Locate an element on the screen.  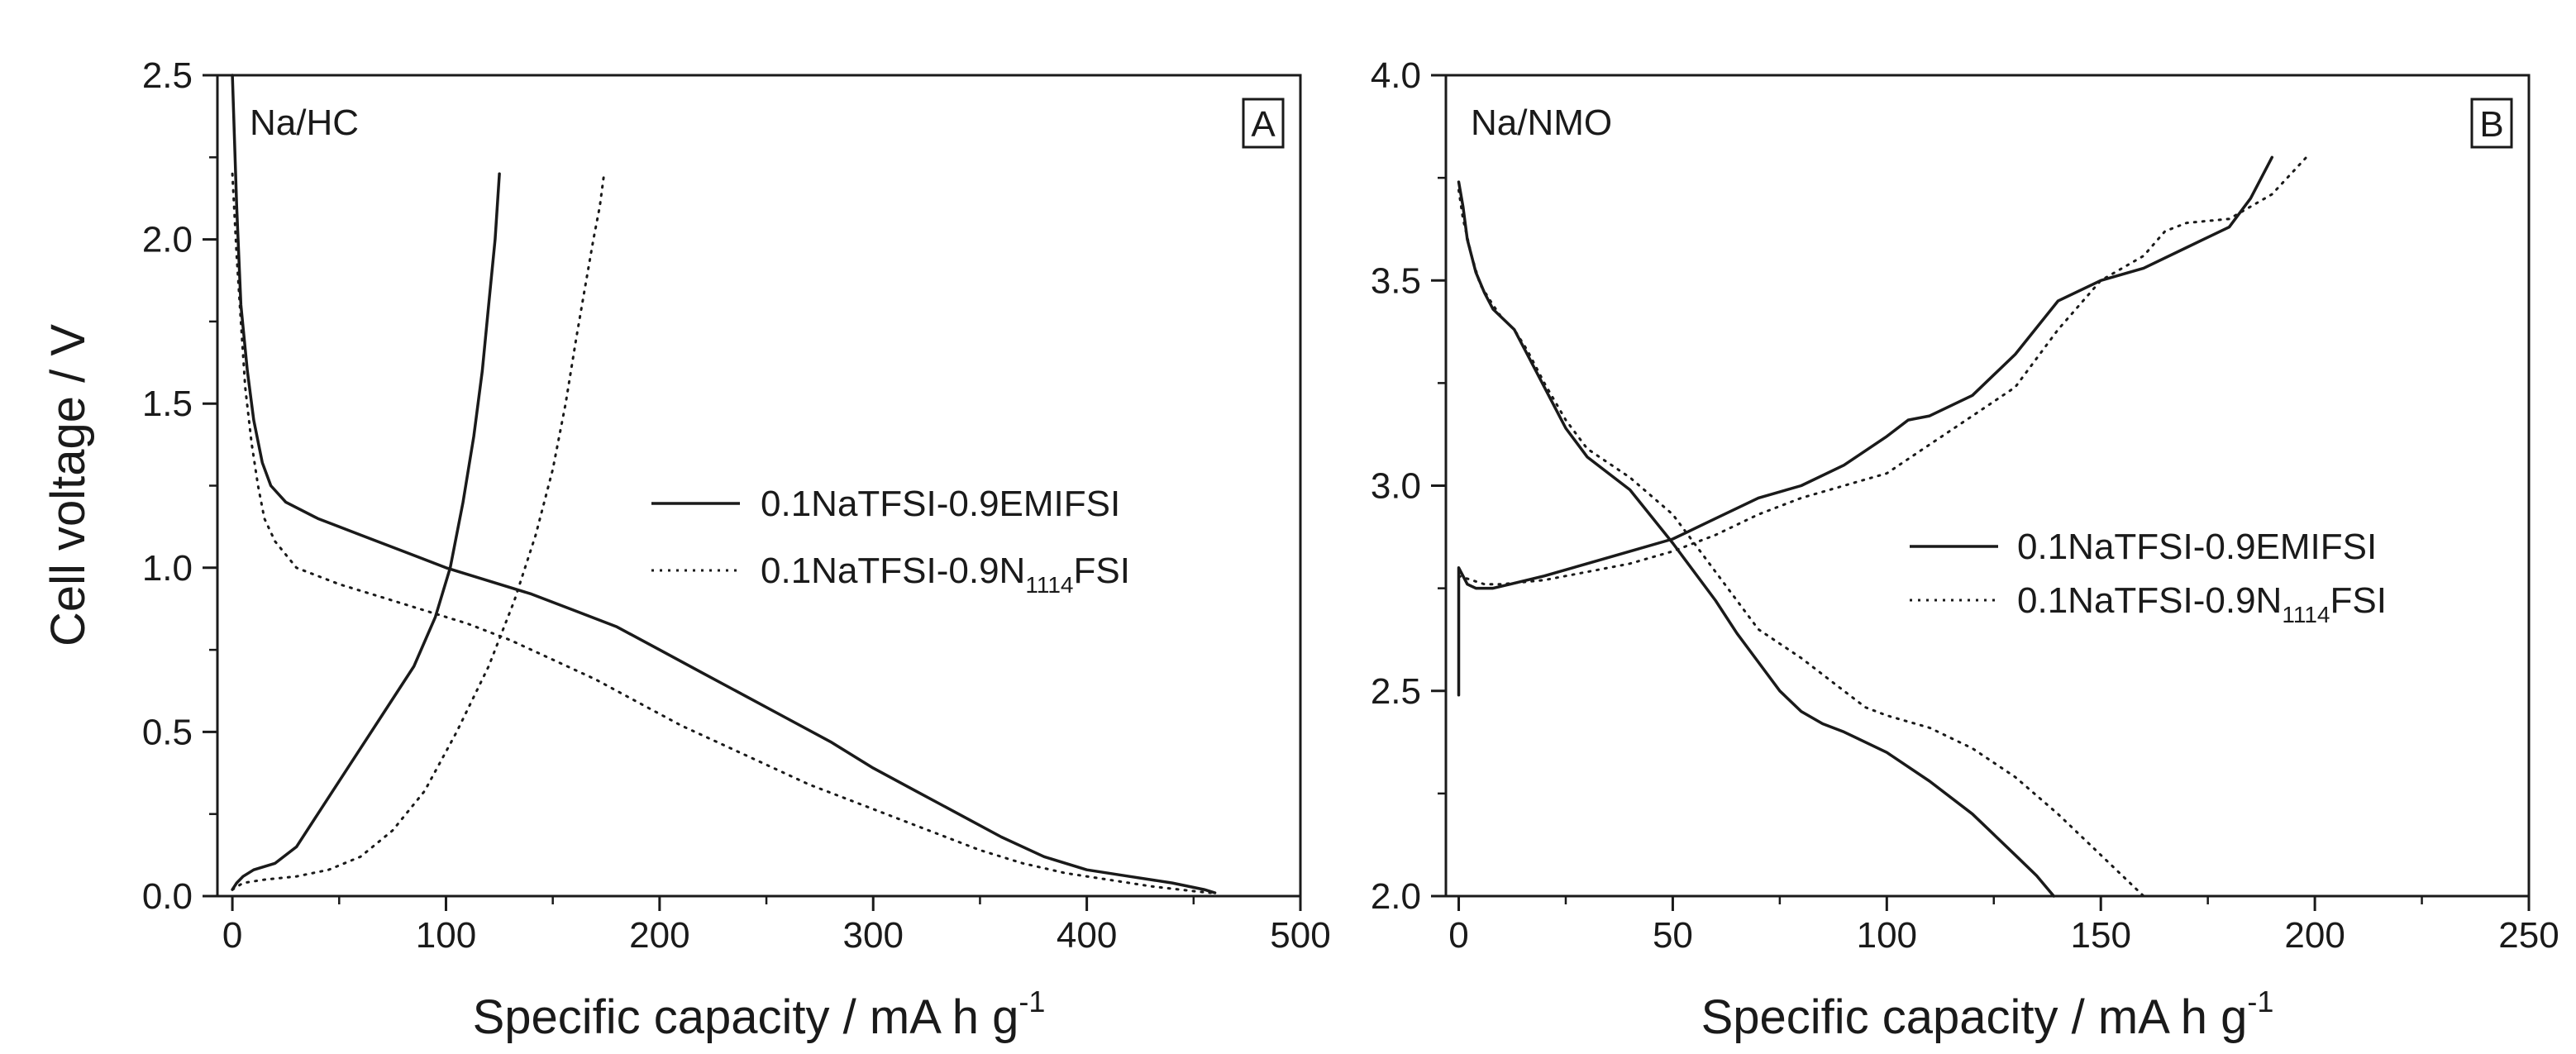
y-tick-label: 0.0 is located at coordinates (167, 896).